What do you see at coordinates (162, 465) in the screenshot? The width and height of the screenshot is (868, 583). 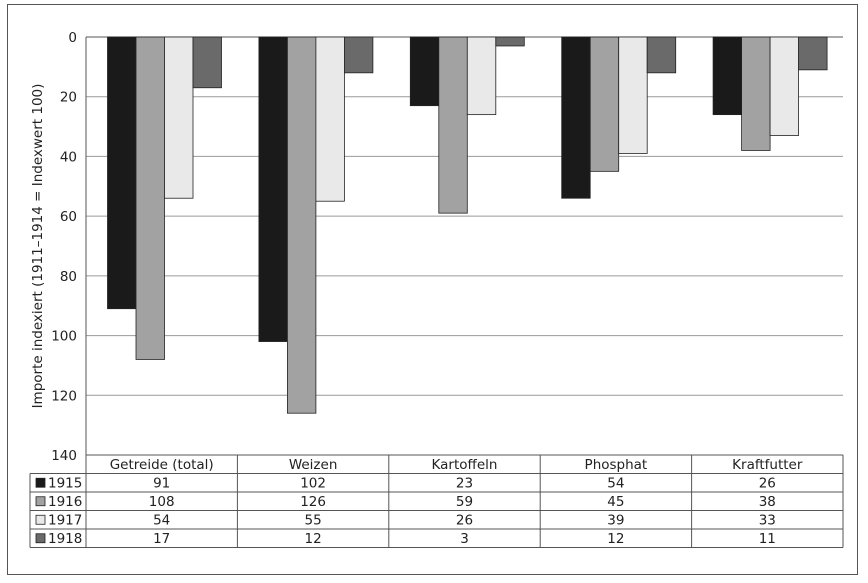 I see `x-category-label: Getreide (total)` at bounding box center [162, 465].